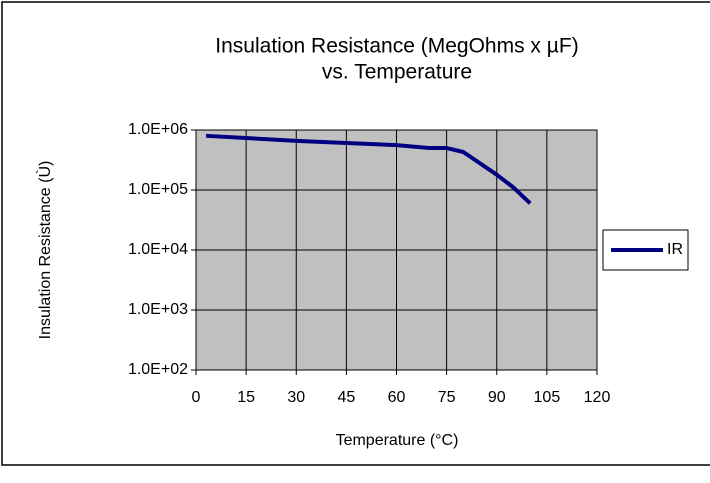  What do you see at coordinates (447, 397) in the screenshot?
I see `x-tick-label: 75` at bounding box center [447, 397].